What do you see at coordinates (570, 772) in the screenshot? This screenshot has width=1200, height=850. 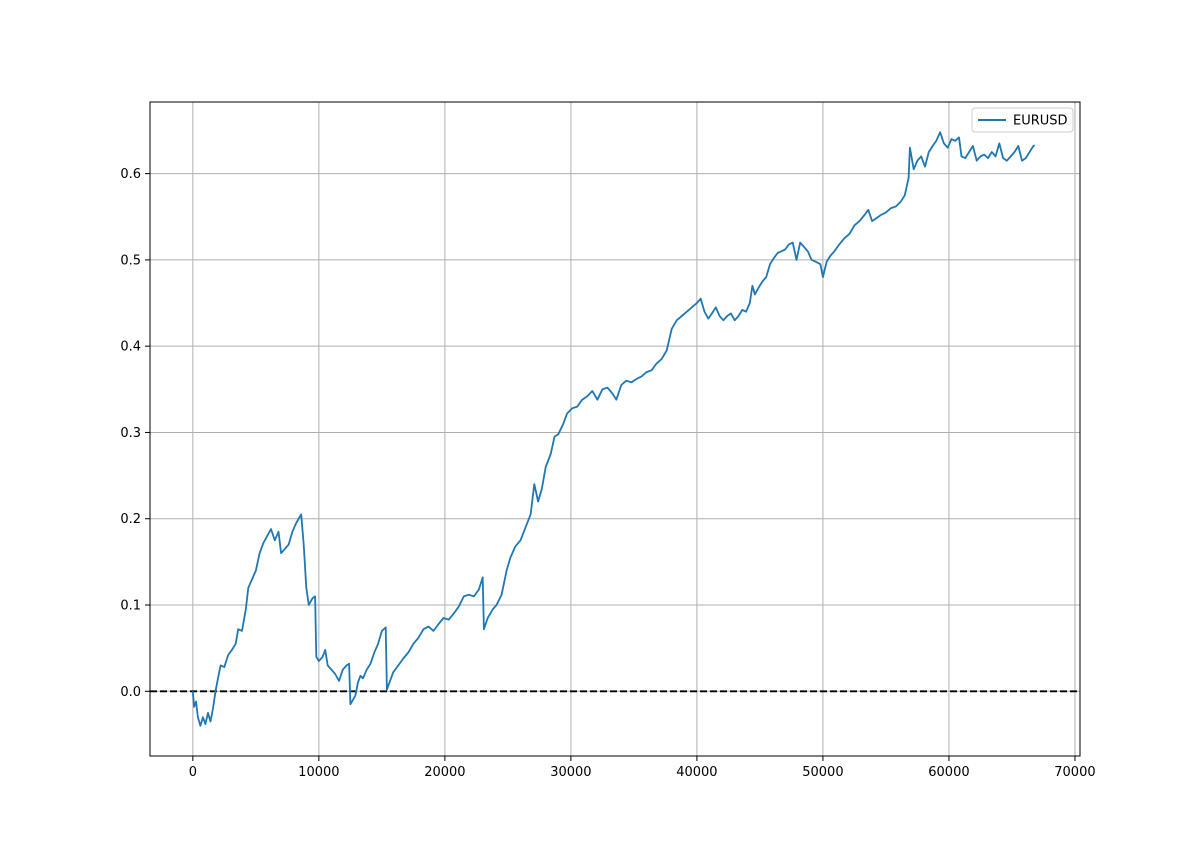 I see `x-tick-label: 30000` at bounding box center [570, 772].